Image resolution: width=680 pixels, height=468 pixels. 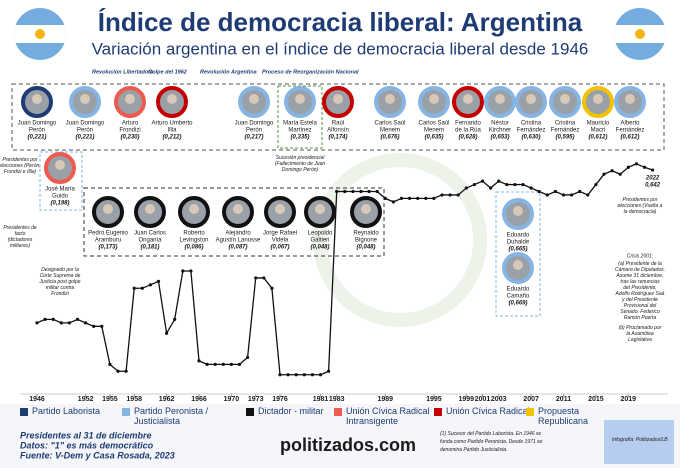 What do you see at coordinates (193, 241) in the screenshot?
I see `president-name: Levingston` at bounding box center [193, 241].